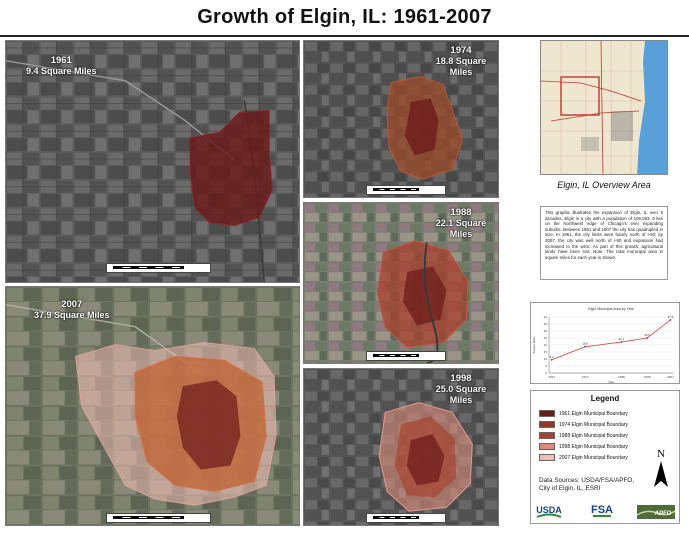  I want to click on data-label: 25.0, so click(647, 335).